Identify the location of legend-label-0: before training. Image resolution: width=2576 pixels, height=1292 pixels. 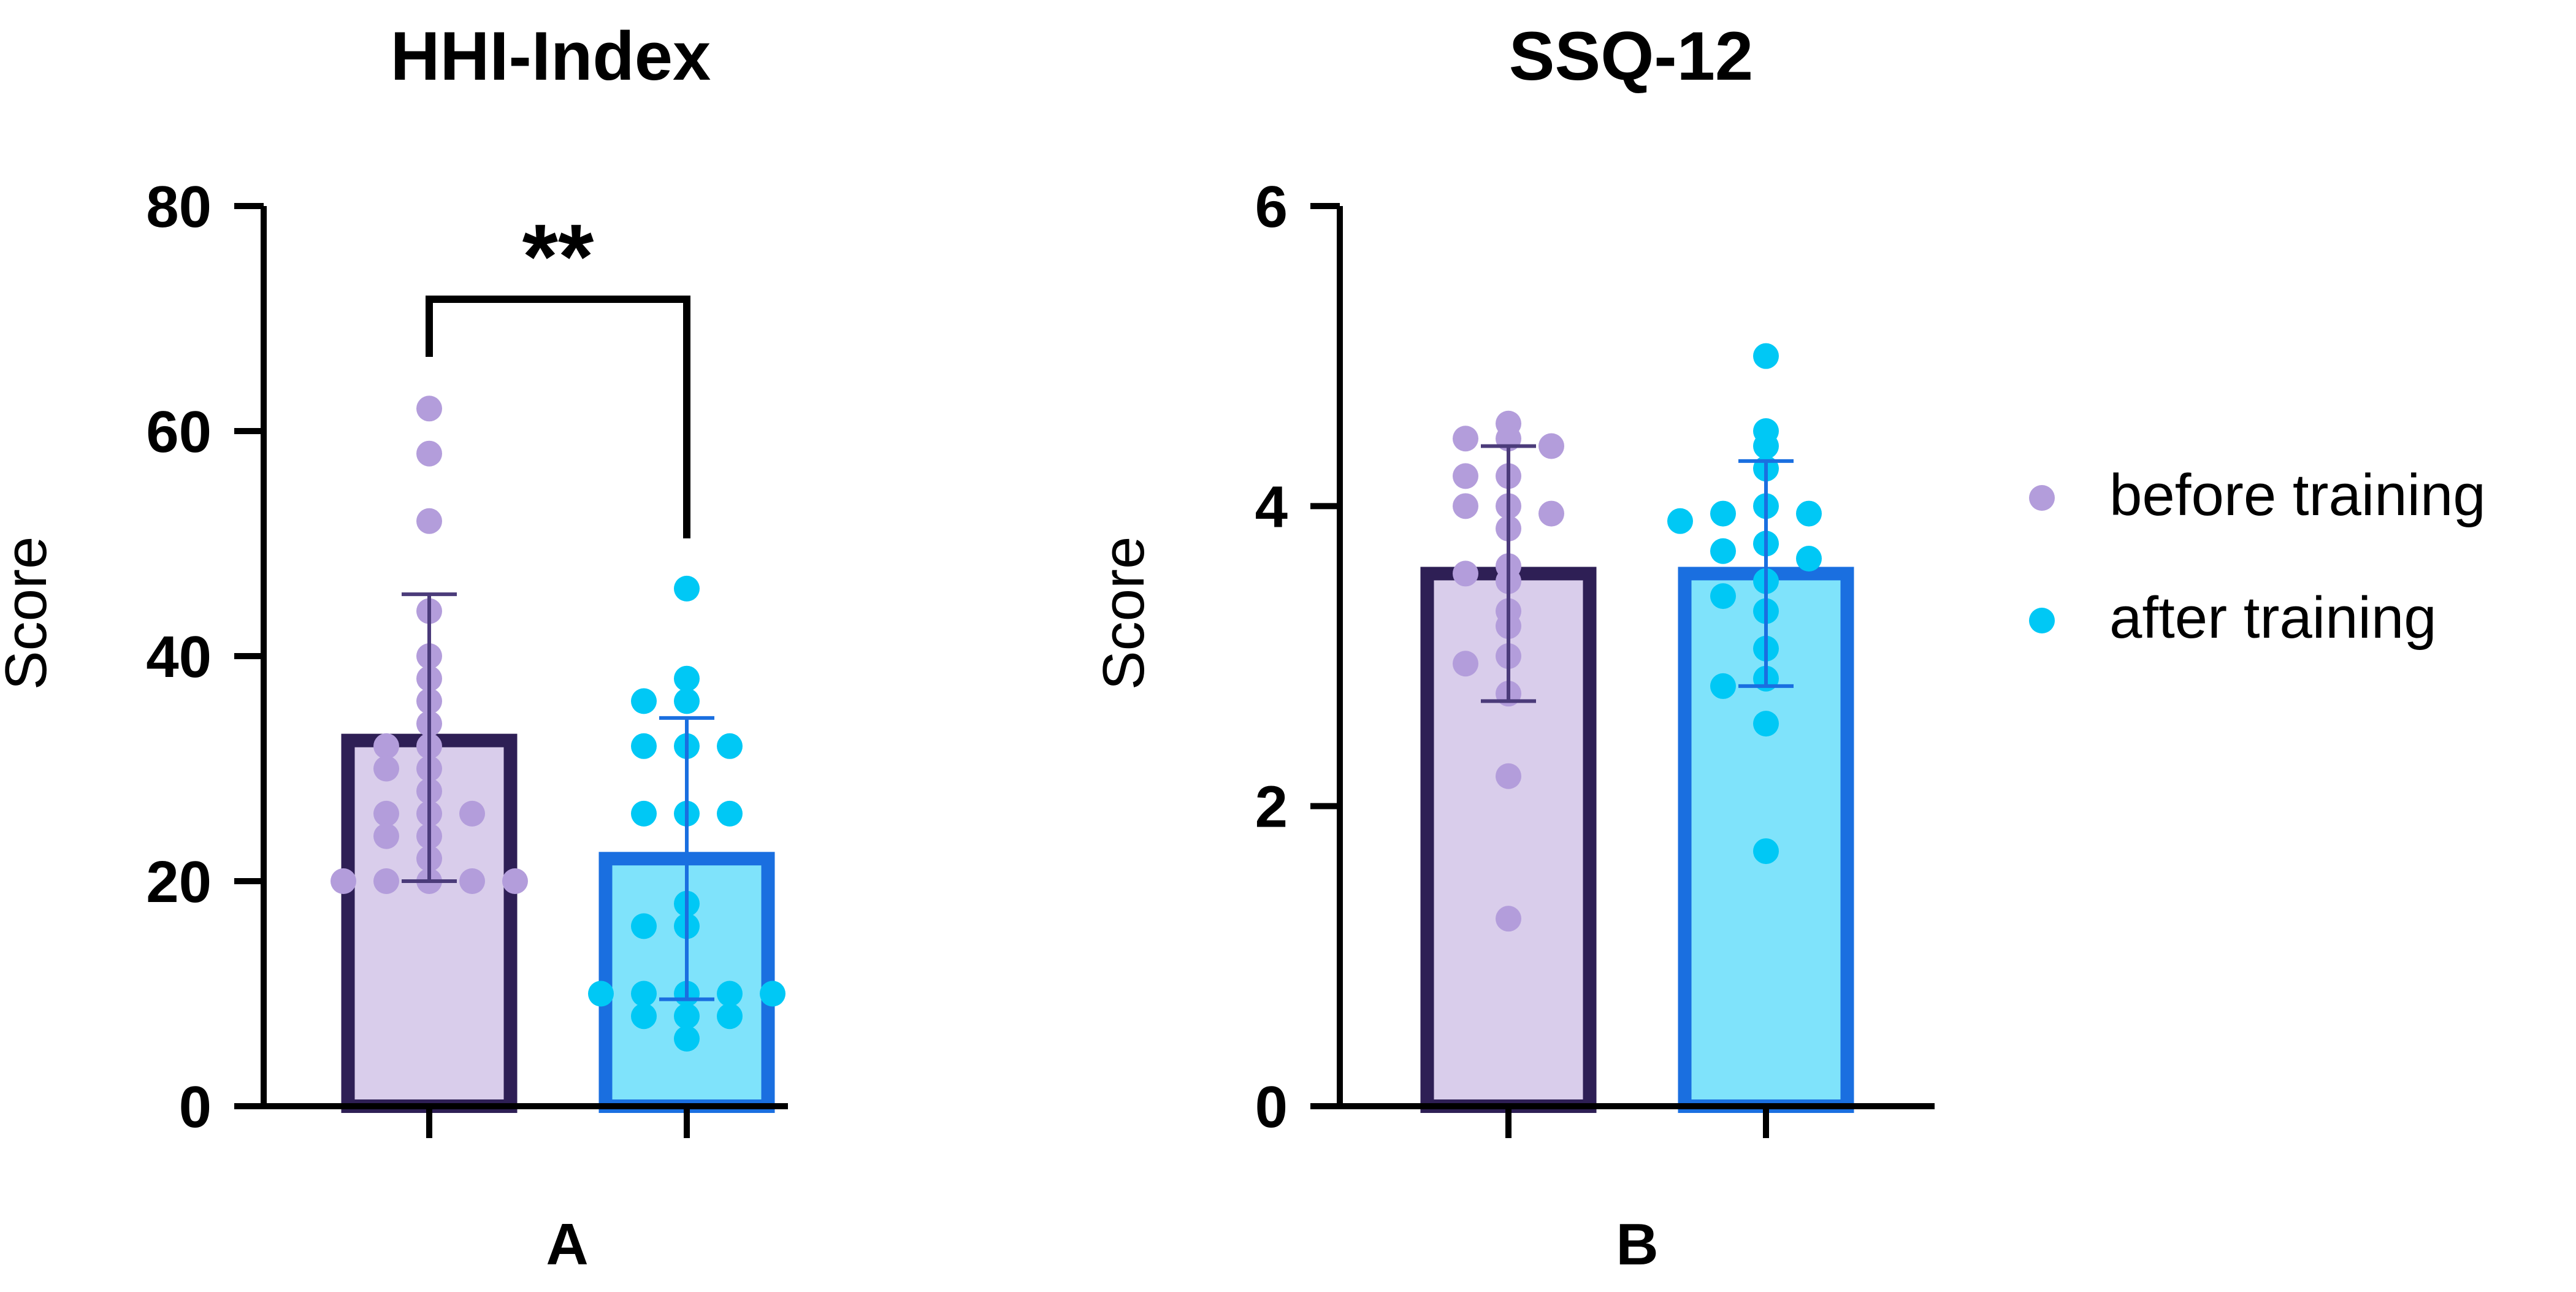
(2297, 495).